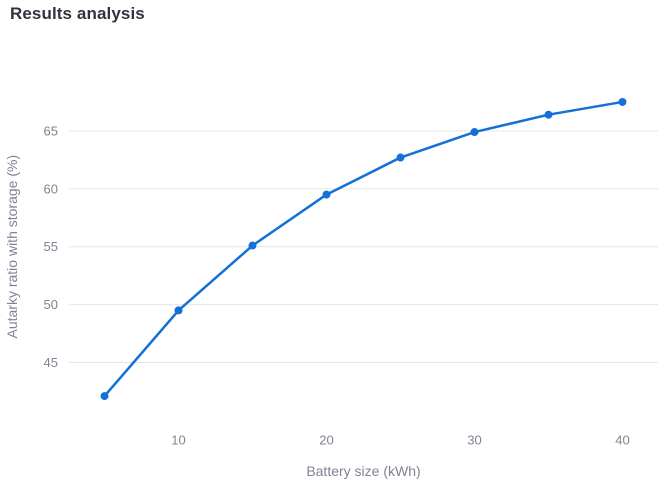 This screenshot has height=491, width=667. What do you see at coordinates (400, 440) in the screenshot?
I see `x-axis-tick-labels: 10 20 30 40` at bounding box center [400, 440].